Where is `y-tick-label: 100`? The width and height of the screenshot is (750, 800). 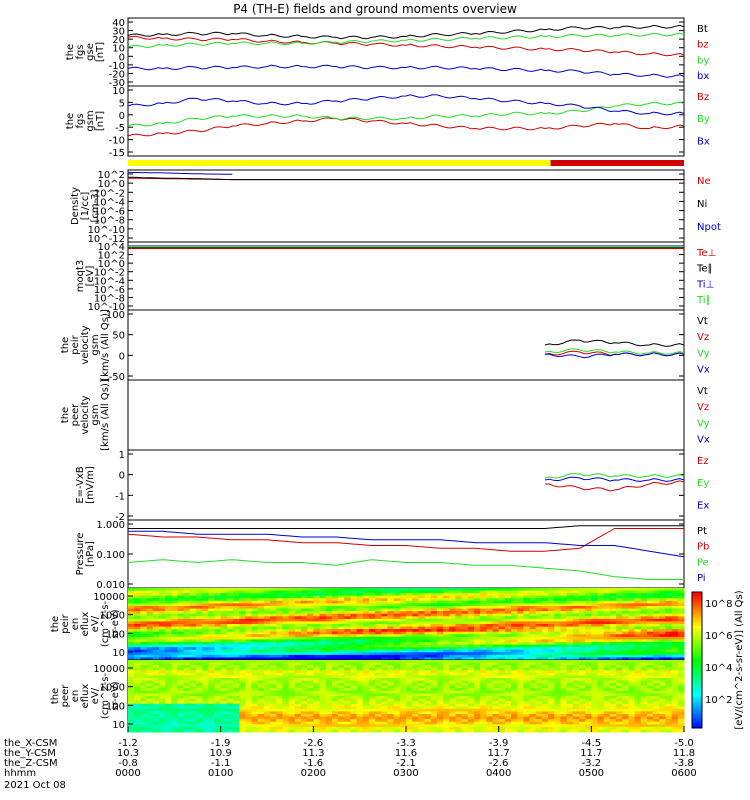
y-tick-label: 100 is located at coordinates (115, 634).